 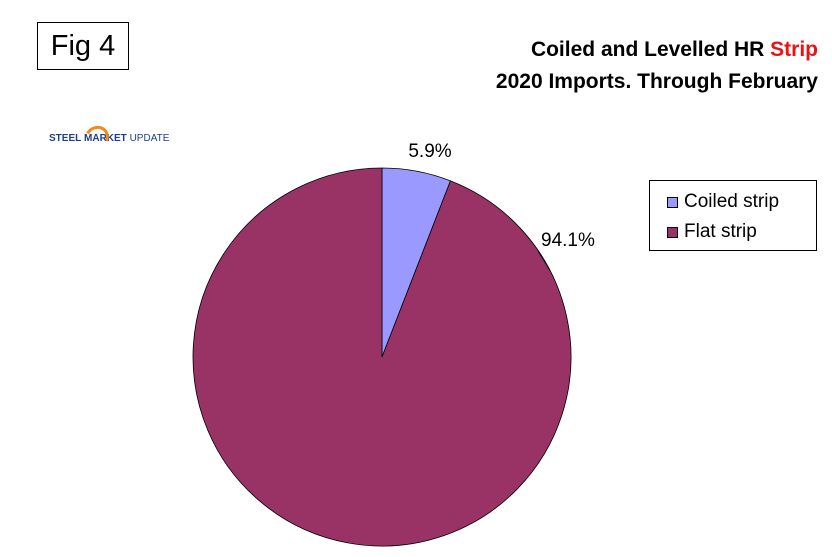 I want to click on chart-title-line-1: Coiled and Levelled HR Strip, so click(x=657, y=50).